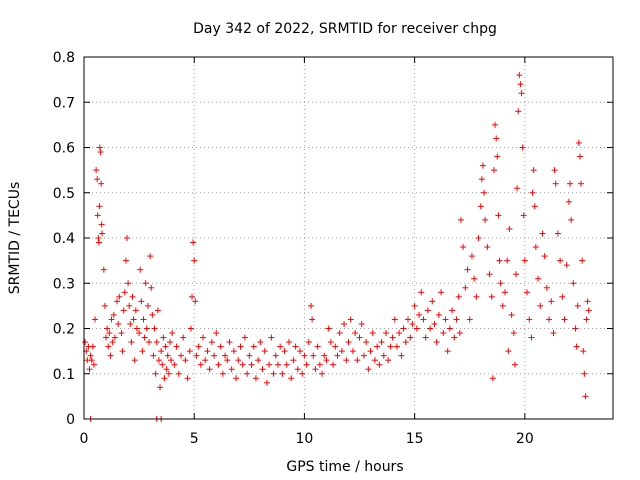 The height and width of the screenshot is (480, 640). I want to click on y-tick-label: 0.8, so click(64, 58).